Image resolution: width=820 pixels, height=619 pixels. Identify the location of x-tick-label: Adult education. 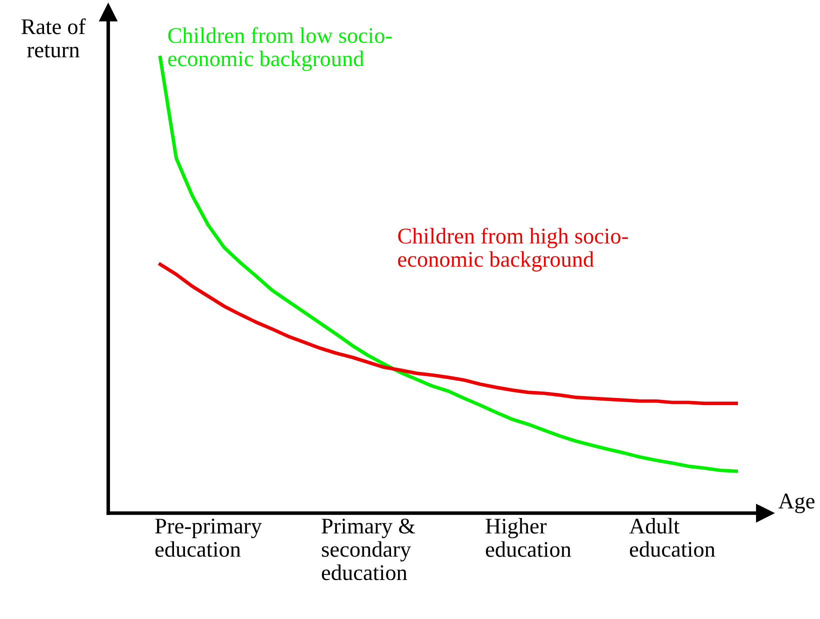
(672, 537).